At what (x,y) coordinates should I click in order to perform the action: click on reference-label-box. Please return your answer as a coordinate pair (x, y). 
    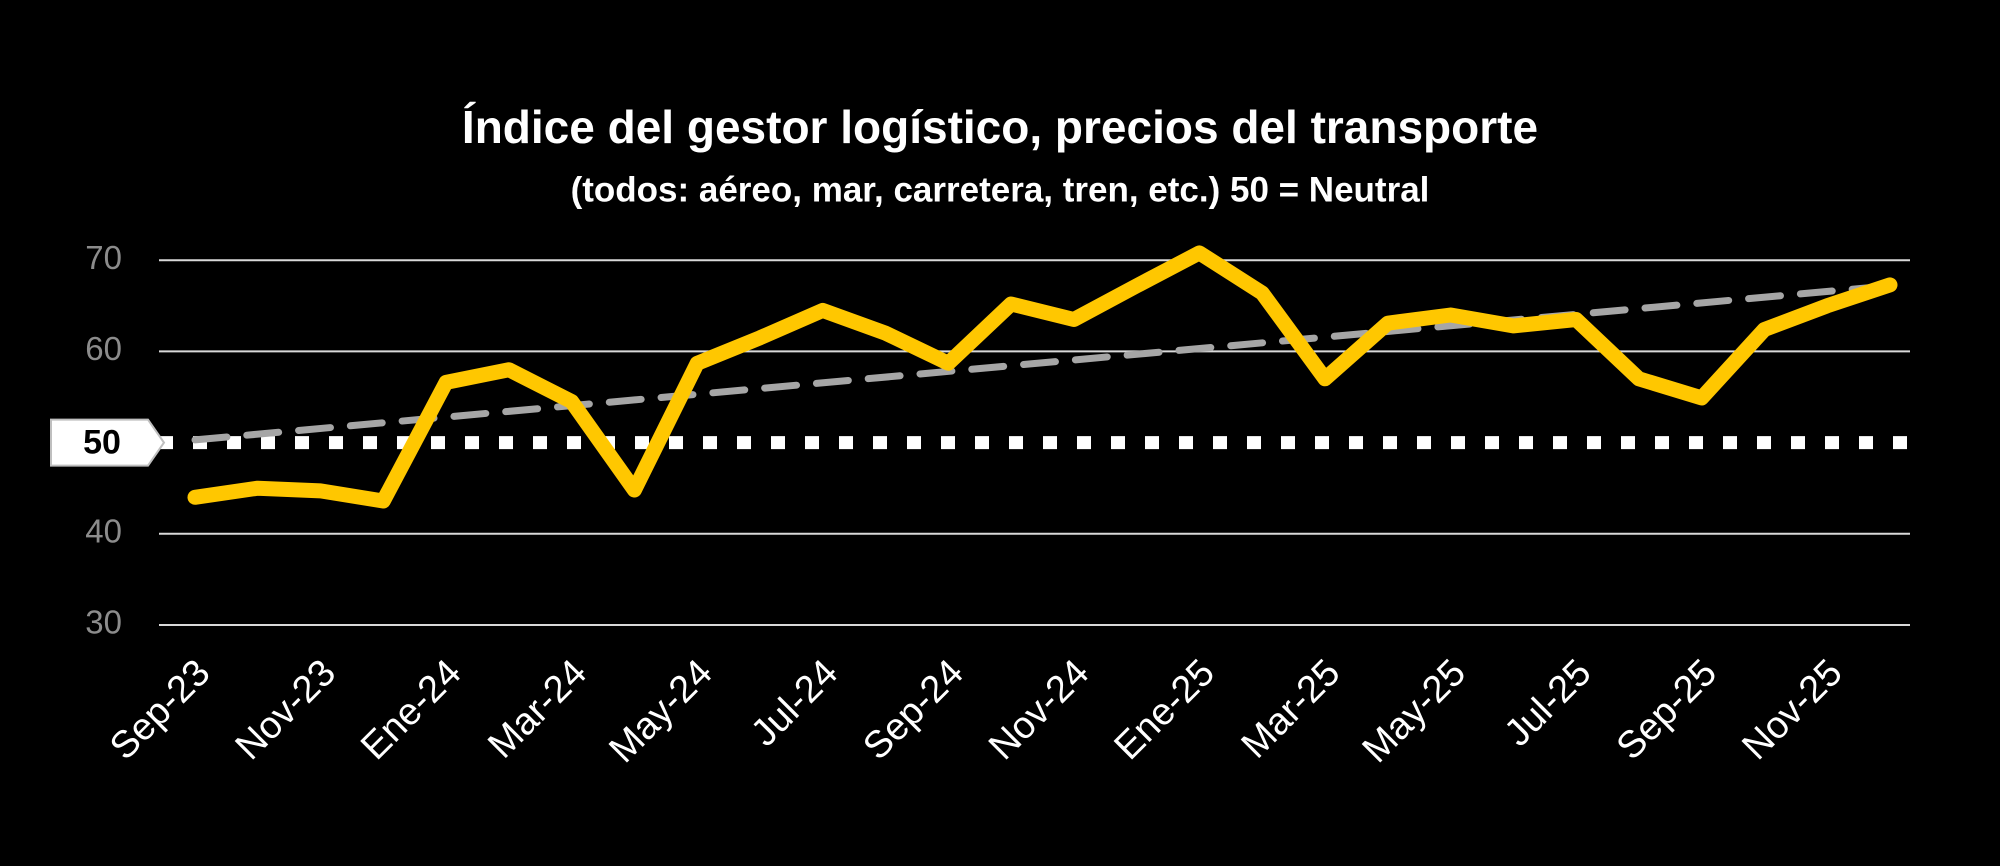
    Looking at the image, I should click on (108, 442).